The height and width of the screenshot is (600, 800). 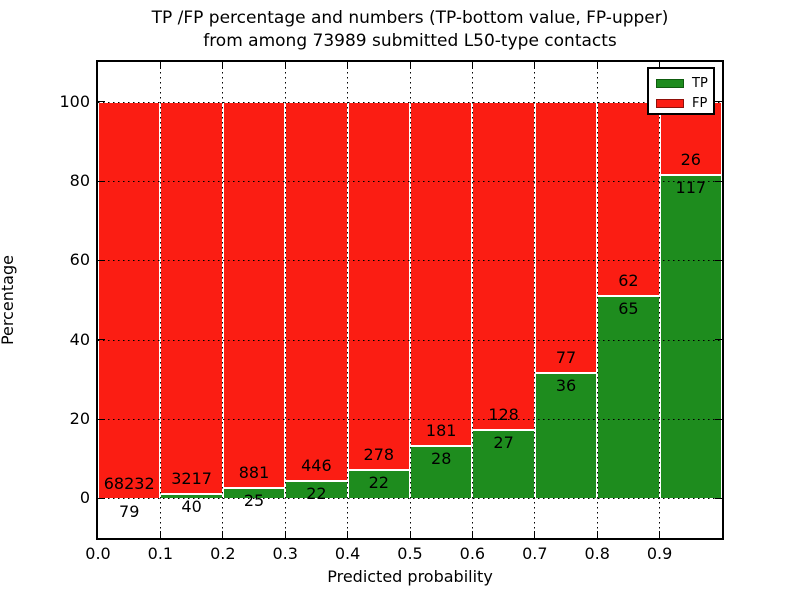 I want to click on fp-legend-label: FP, so click(x=700, y=103).